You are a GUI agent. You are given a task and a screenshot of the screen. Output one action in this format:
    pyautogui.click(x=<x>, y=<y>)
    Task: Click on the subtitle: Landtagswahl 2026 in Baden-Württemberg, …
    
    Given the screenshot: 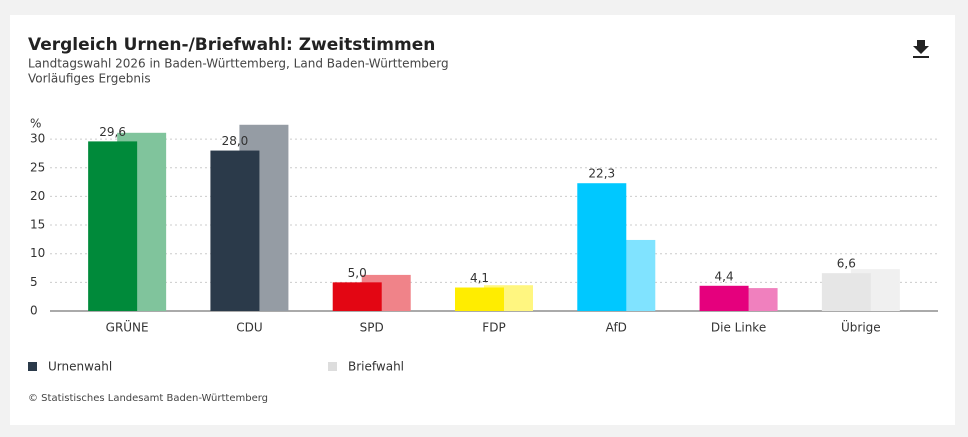 What is the action you would take?
    pyautogui.click(x=238, y=64)
    